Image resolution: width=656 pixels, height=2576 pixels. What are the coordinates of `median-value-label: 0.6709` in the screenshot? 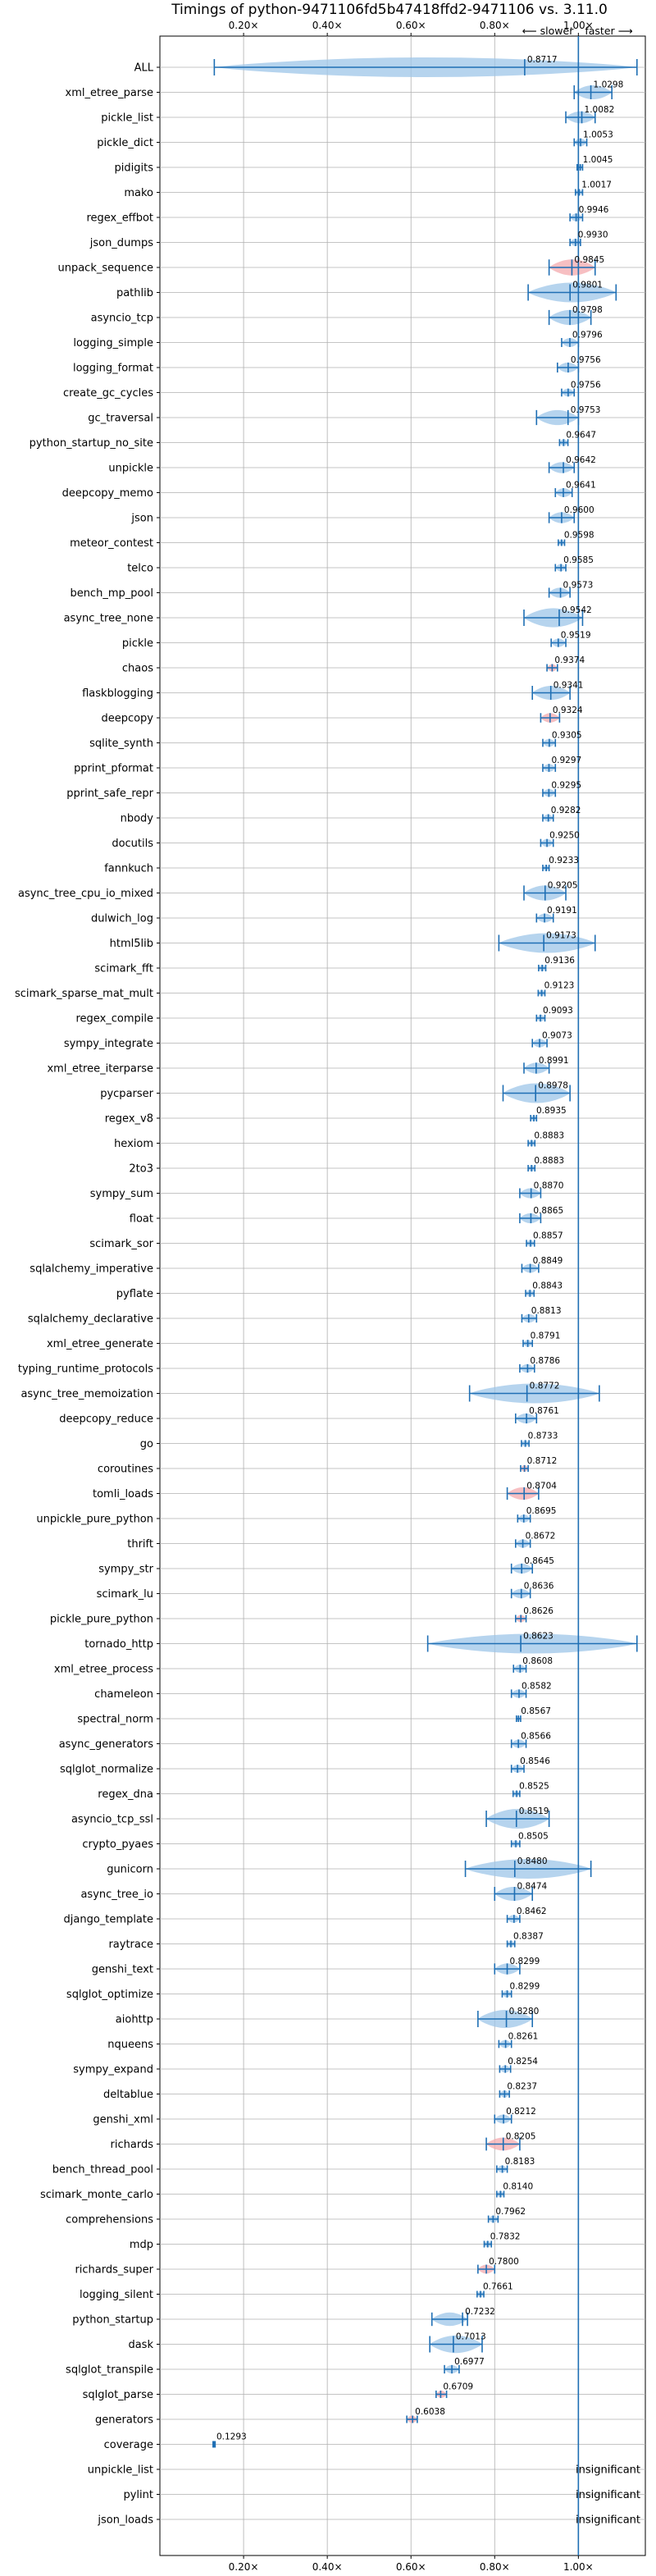 It's located at (458, 2387).